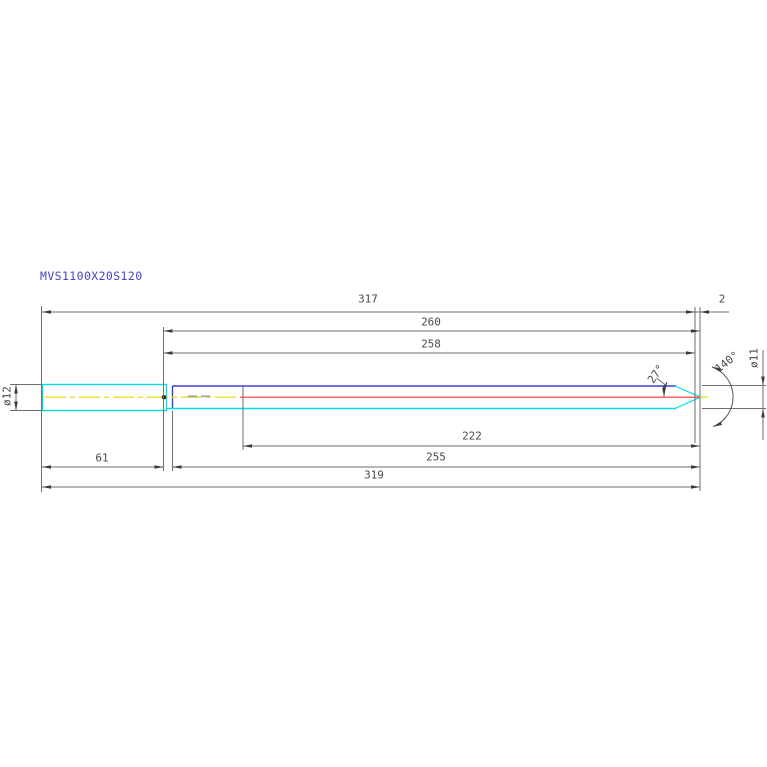 The width and height of the screenshot is (767, 767). What do you see at coordinates (687, 403) in the screenshot?
I see `tip-cone-lower-line` at bounding box center [687, 403].